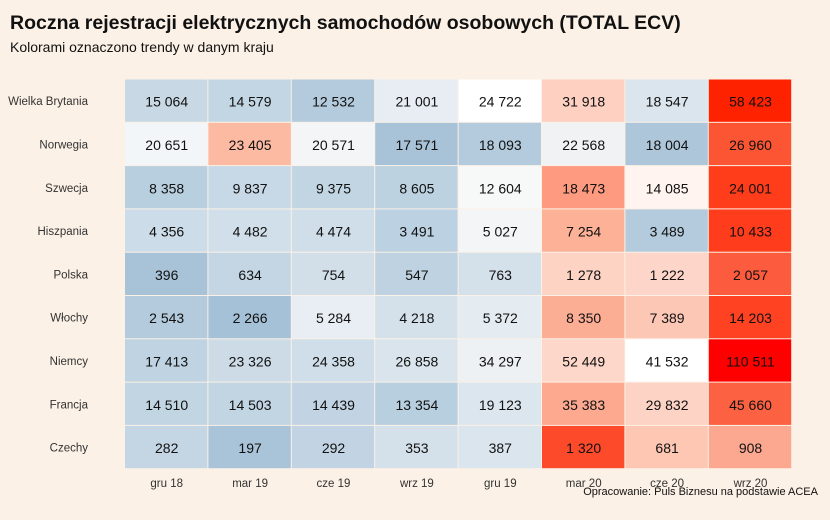  I want to click on cell-value-label: 18 547, so click(667, 102).